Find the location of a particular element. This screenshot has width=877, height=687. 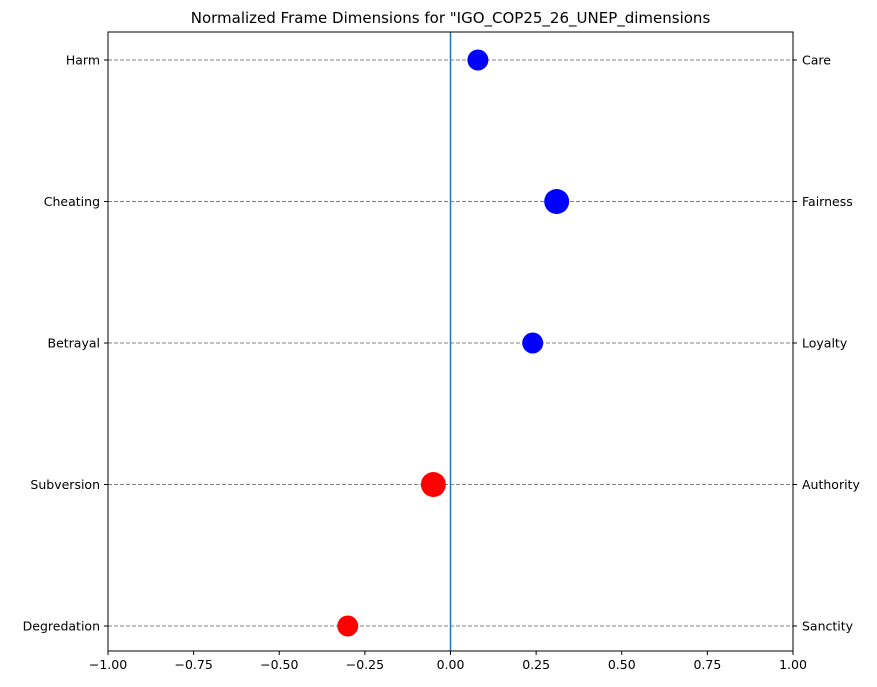

y-tick-label-left: Cheating is located at coordinates (72, 201).